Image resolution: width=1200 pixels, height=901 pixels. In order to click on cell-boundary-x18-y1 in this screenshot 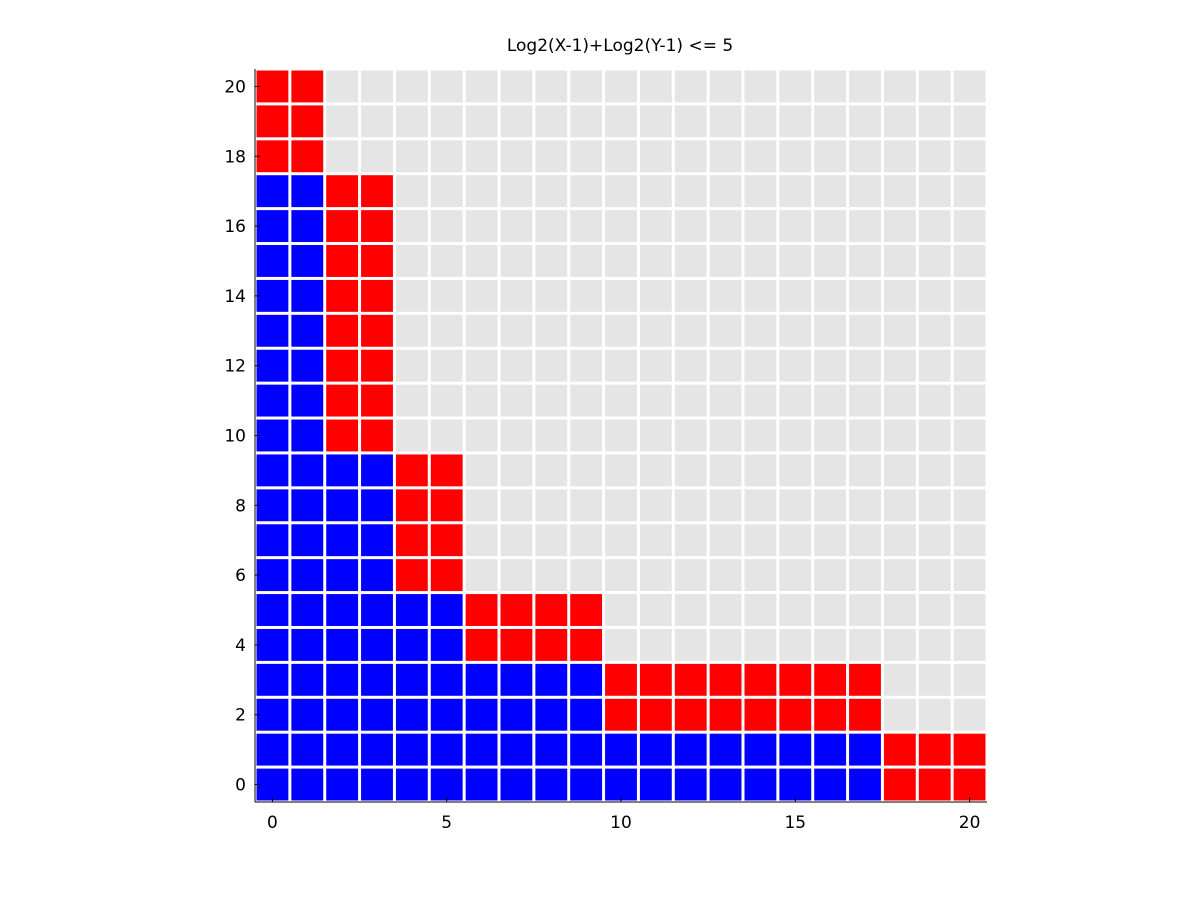, I will do `click(899, 749)`.